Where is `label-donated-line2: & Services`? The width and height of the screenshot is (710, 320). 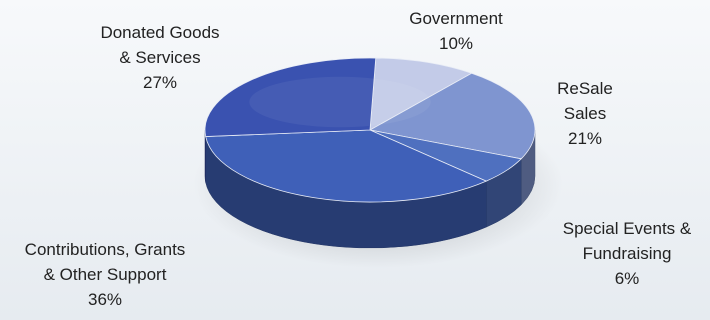 label-donated-line2: & Services is located at coordinates (160, 57).